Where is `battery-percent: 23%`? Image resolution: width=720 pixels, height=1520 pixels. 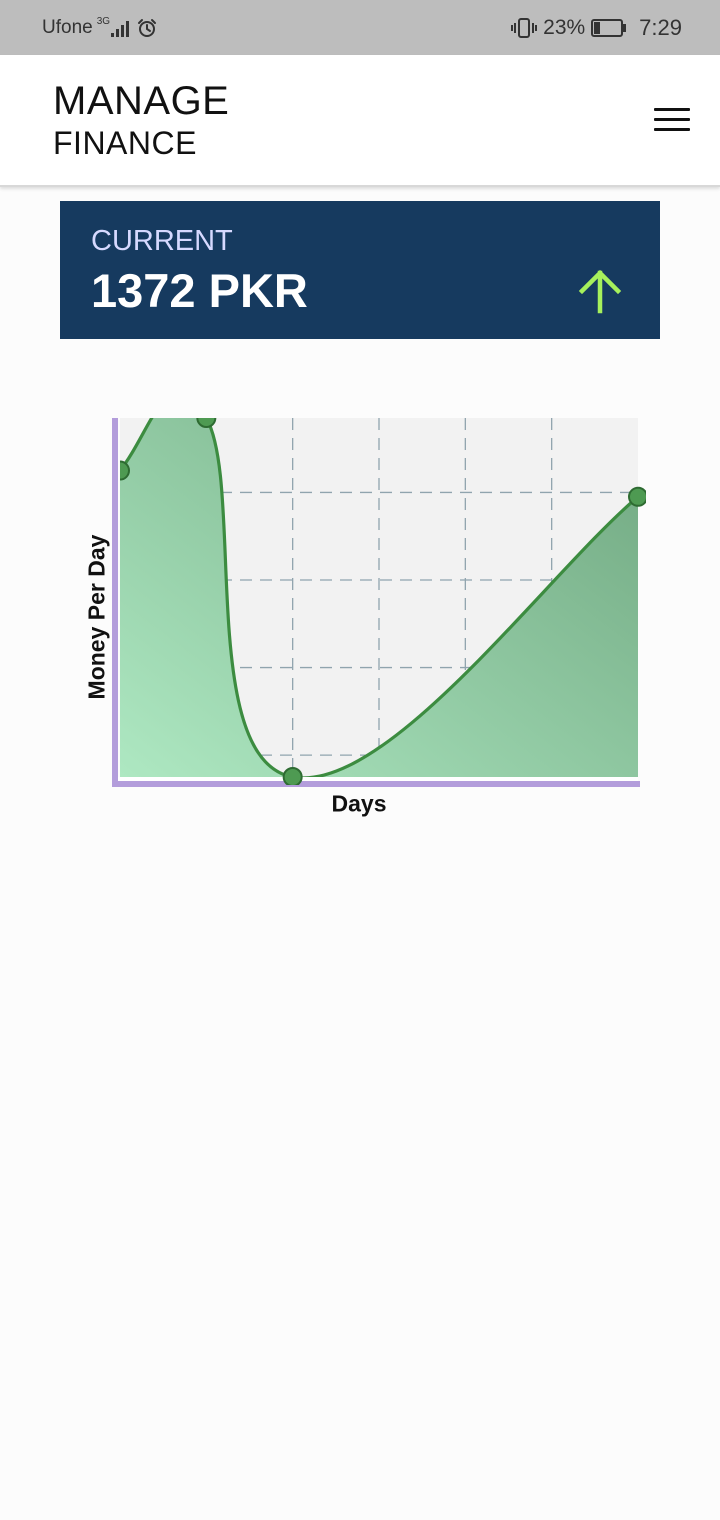
battery-percent: 23% is located at coordinates (564, 27).